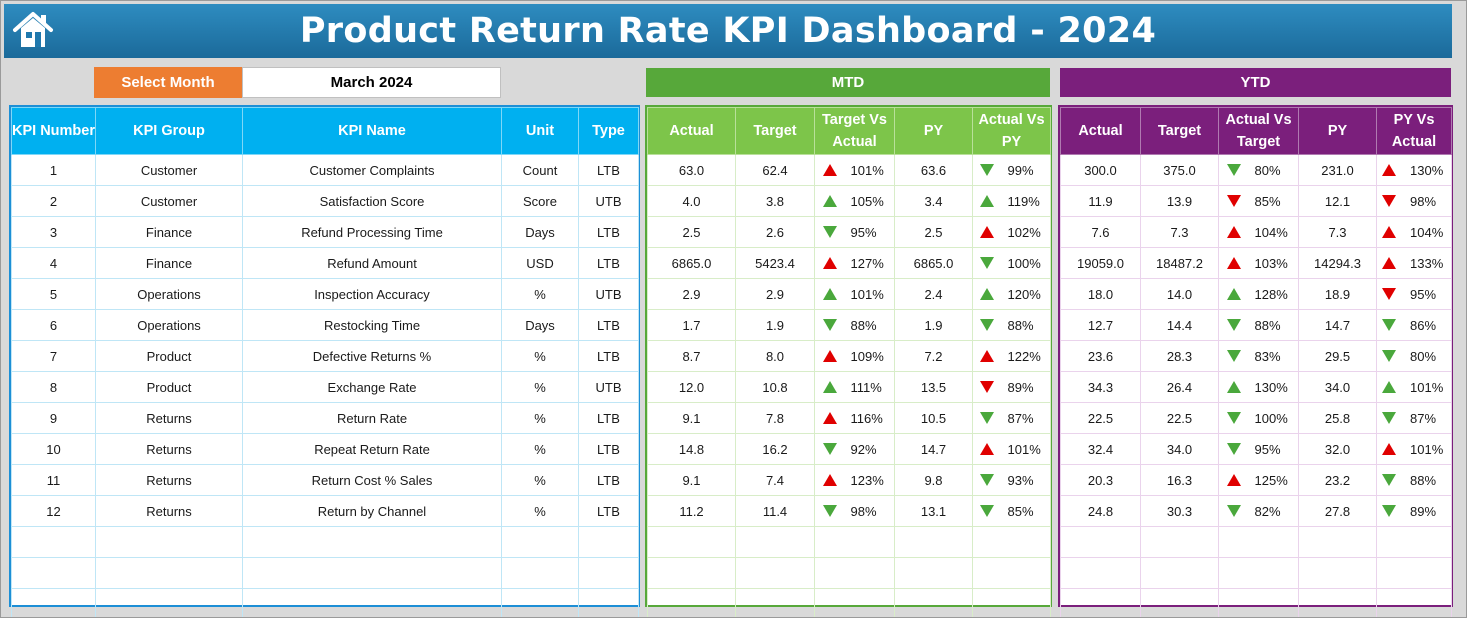 This screenshot has height=618, width=1467. Describe the element at coordinates (849, 387) in the screenshot. I see `mtd-row: 12.0 10.8 111% 13.5 89%` at that location.